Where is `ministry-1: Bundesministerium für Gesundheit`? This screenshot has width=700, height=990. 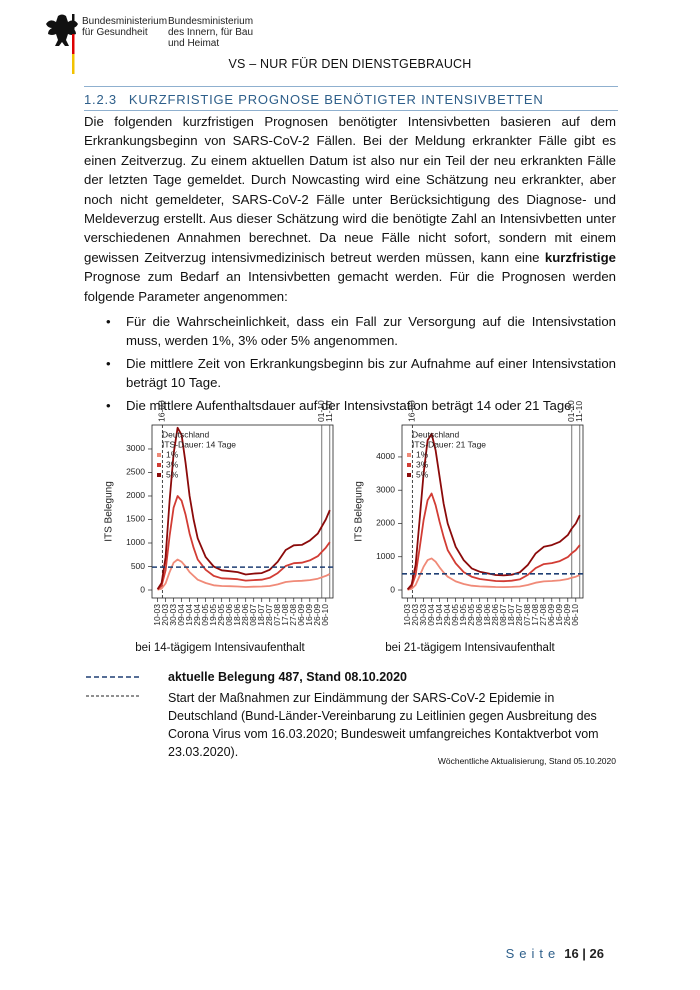
ministry-1: Bundesministerium für Gesundheit is located at coordinates (124, 27).